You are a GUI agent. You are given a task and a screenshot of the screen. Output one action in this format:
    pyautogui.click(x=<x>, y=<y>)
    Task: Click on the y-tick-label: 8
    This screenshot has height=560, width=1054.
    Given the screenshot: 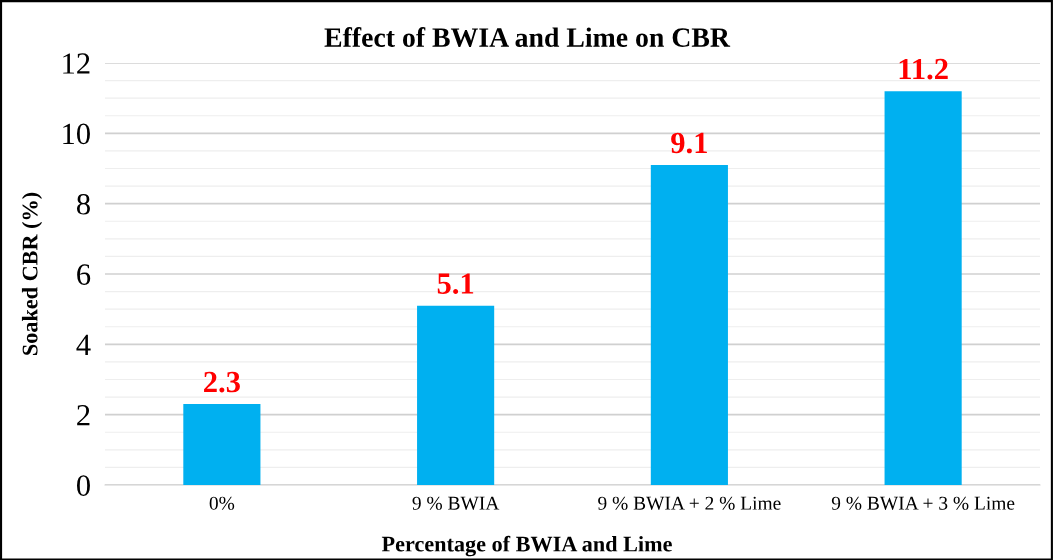 What is the action you would take?
    pyautogui.click(x=83, y=204)
    